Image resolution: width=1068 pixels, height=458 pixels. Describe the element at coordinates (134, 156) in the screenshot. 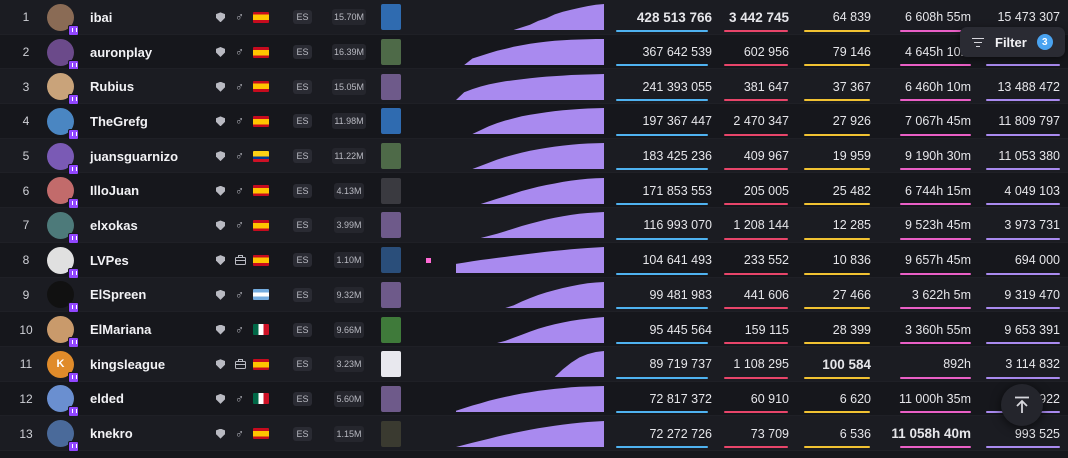

I see `channel-name-link: juansguarnizo` at that location.